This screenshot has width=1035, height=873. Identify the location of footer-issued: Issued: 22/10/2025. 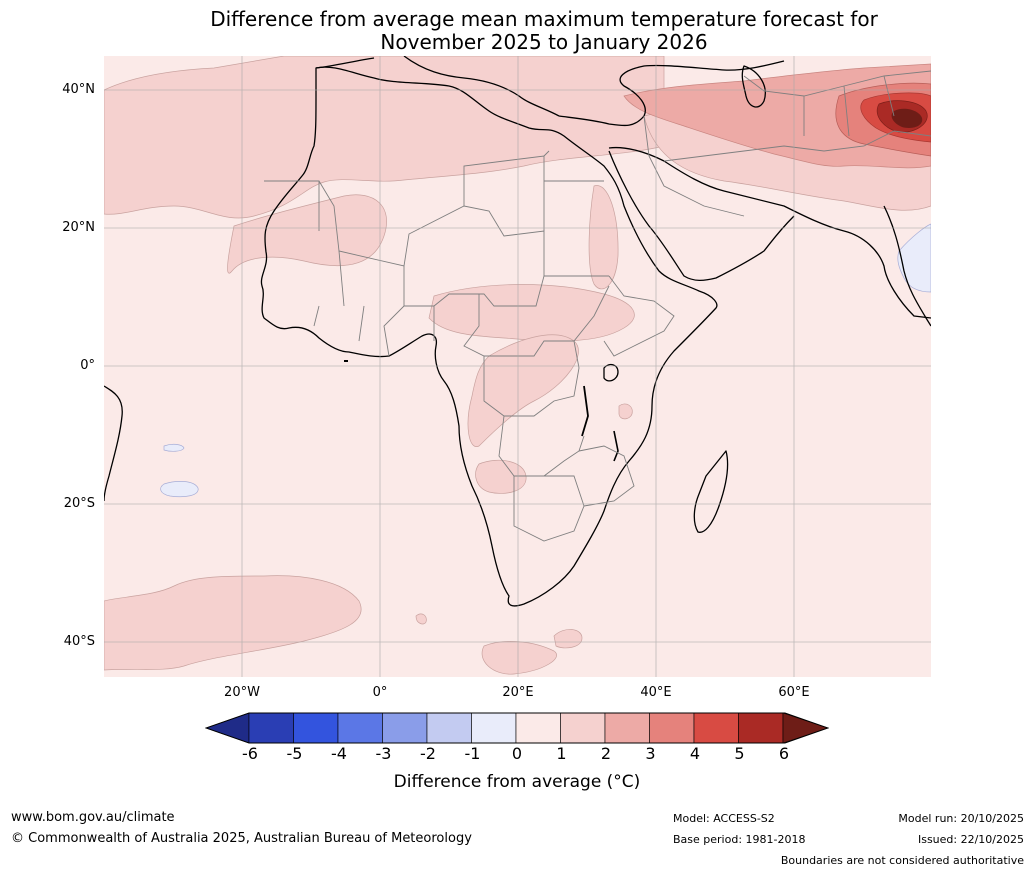
(970, 839).